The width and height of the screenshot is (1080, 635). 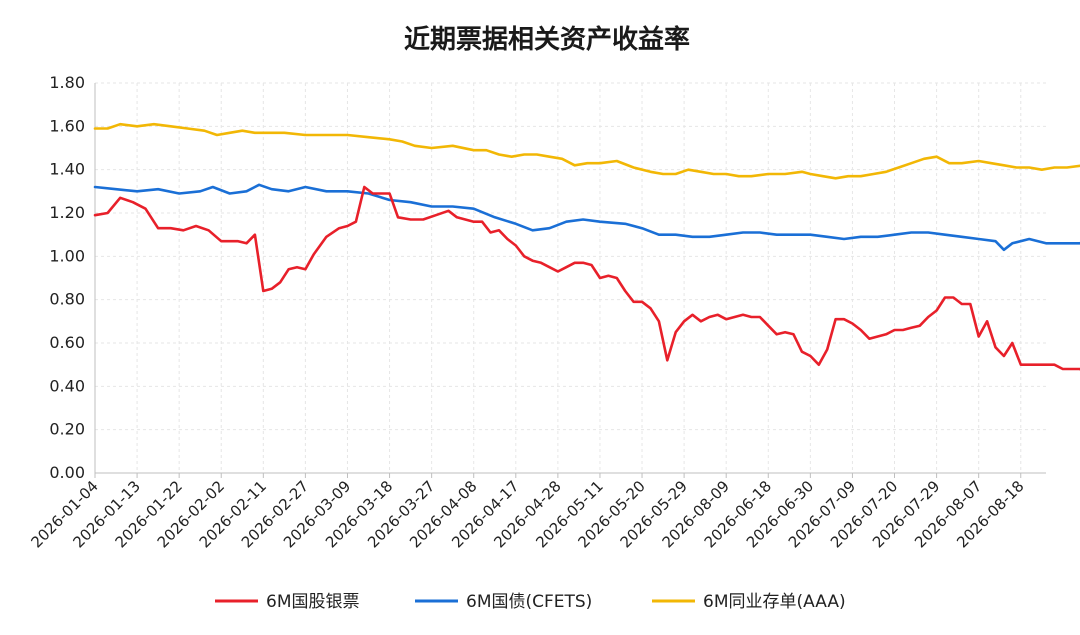 What do you see at coordinates (312, 602) in the screenshot?
I see `legend-label: 6M国股银票` at bounding box center [312, 602].